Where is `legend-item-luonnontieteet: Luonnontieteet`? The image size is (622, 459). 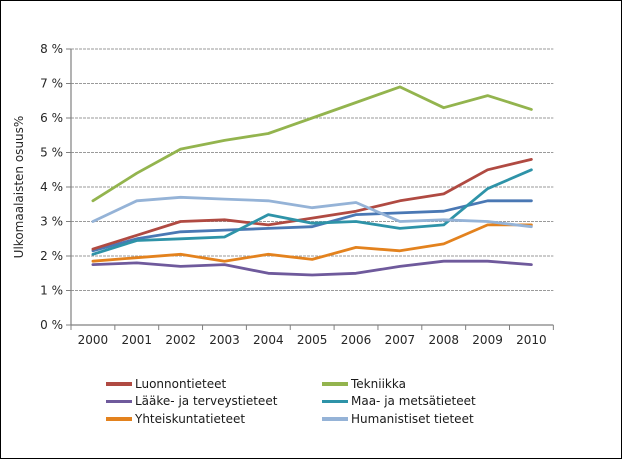
legend-item-luonnontieteet: Luonnontieteet is located at coordinates (191, 384).